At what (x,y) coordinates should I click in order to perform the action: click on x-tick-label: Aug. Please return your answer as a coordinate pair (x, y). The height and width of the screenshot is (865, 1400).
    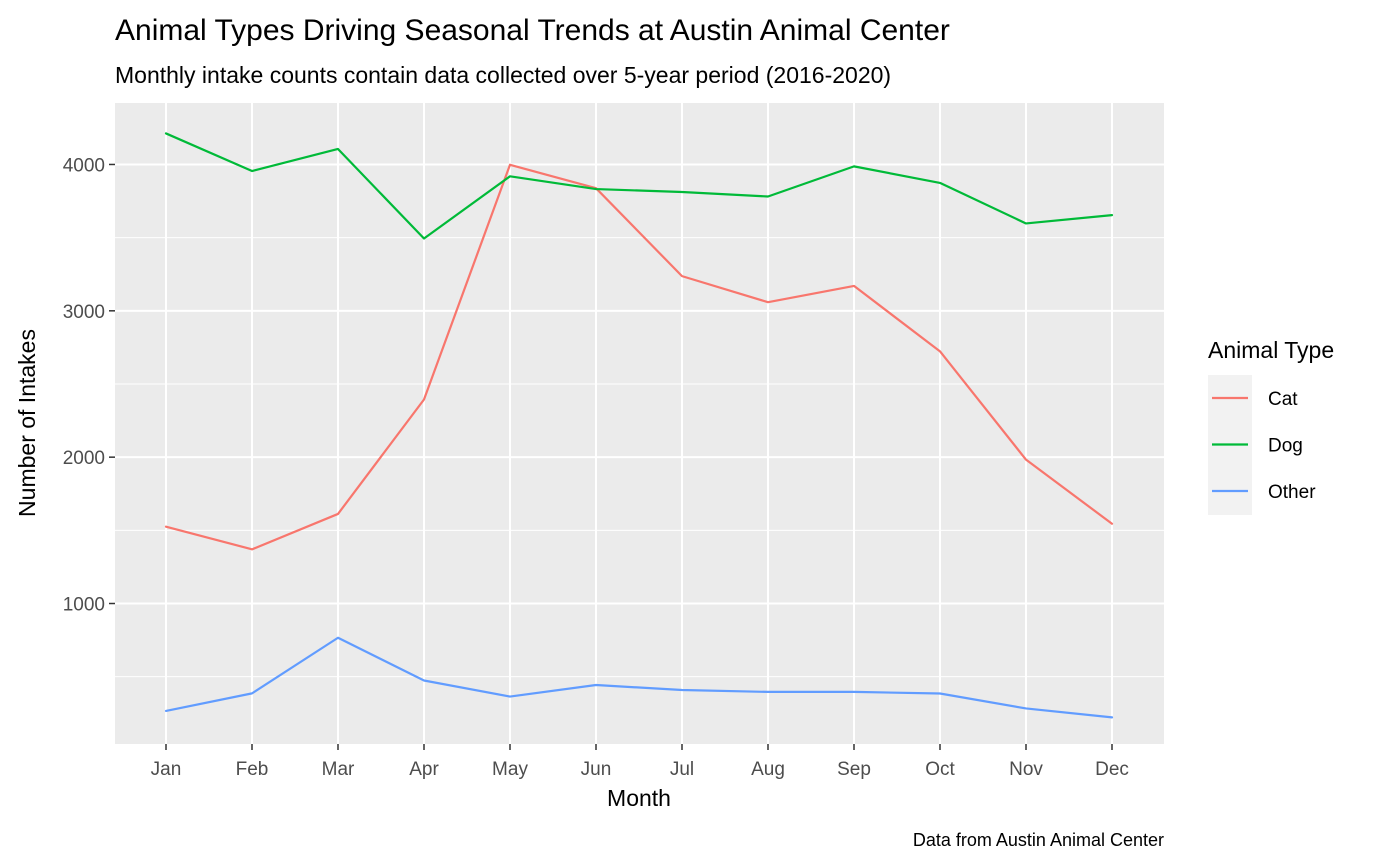
    Looking at the image, I should click on (768, 769).